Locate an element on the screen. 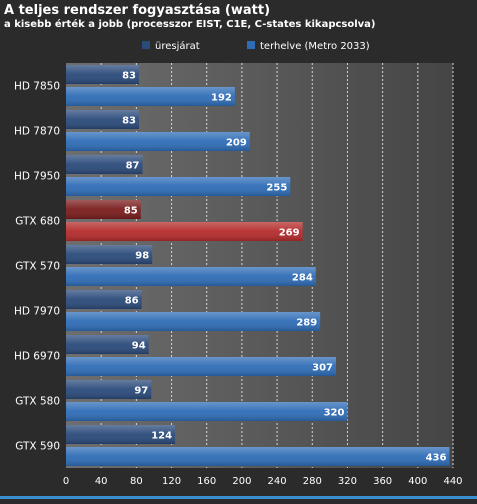 The image size is (477, 504). category-label: HD 7870 is located at coordinates (37, 132).